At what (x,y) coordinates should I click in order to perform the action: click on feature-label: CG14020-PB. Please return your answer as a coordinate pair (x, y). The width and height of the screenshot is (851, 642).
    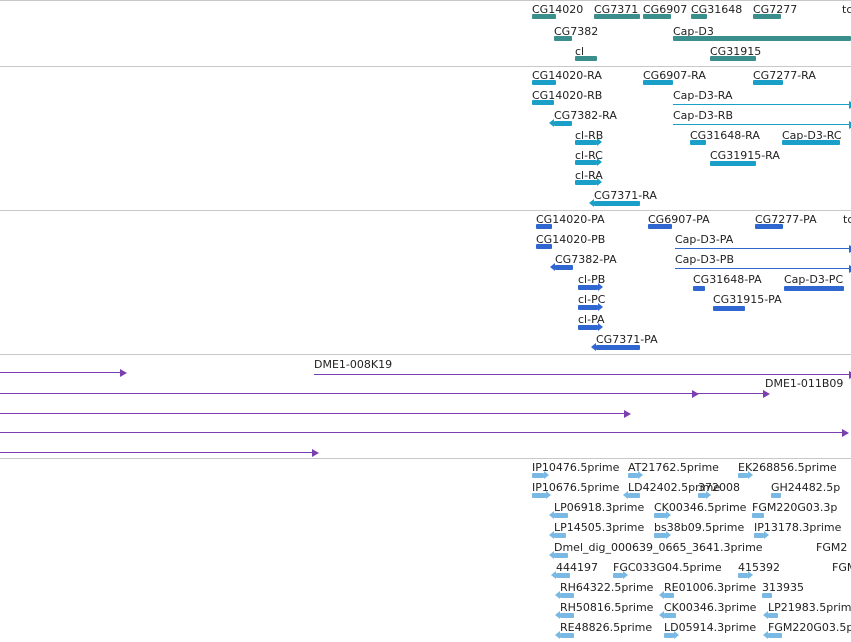
    Looking at the image, I should click on (571, 239).